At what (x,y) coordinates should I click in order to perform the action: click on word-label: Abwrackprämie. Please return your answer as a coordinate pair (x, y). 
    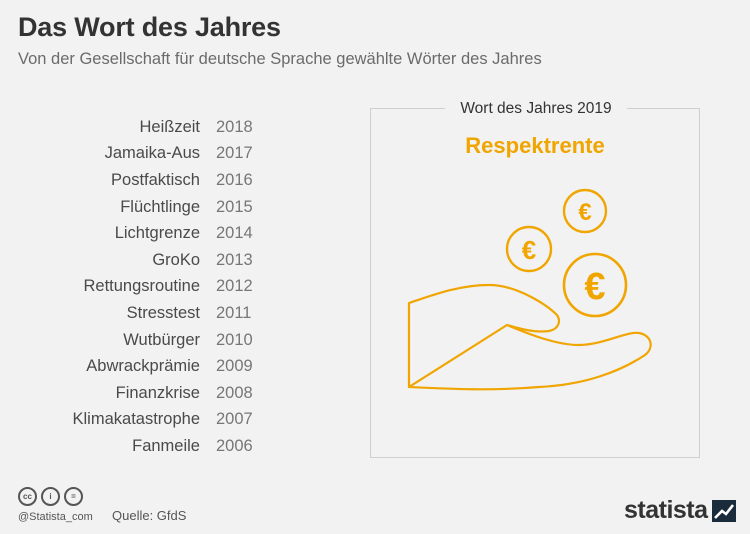
    Looking at the image, I should click on (138, 366).